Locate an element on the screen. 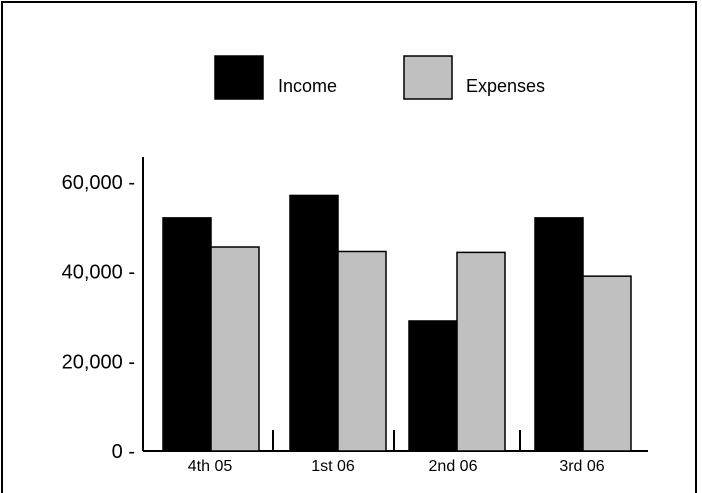  x-tick-label: 2nd 06 is located at coordinates (453, 466).